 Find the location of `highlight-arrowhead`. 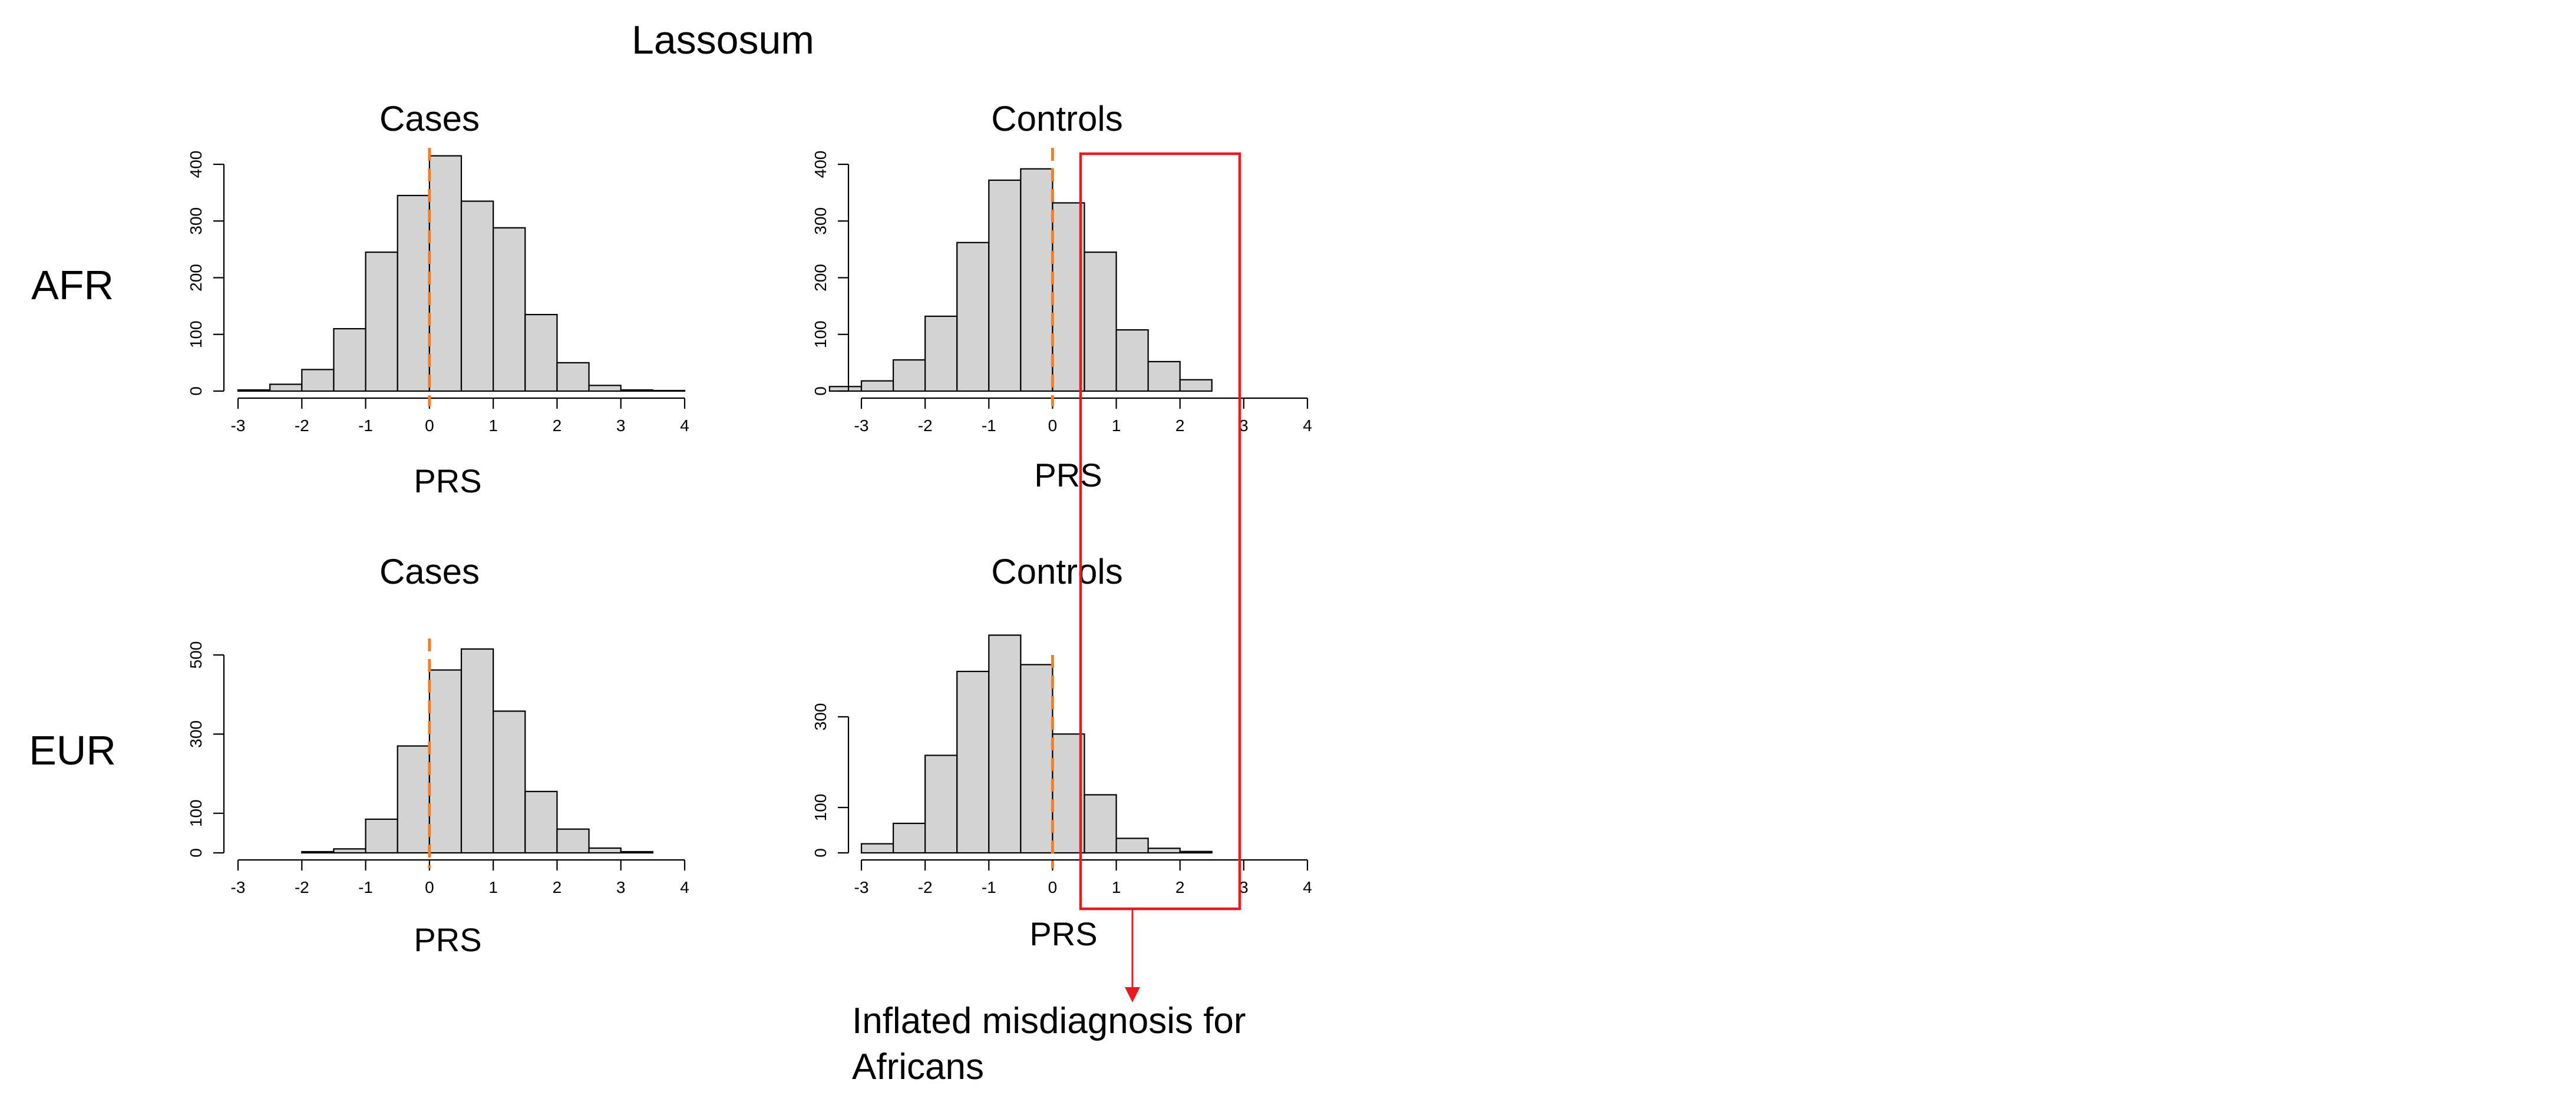

highlight-arrowhead is located at coordinates (1132, 994).